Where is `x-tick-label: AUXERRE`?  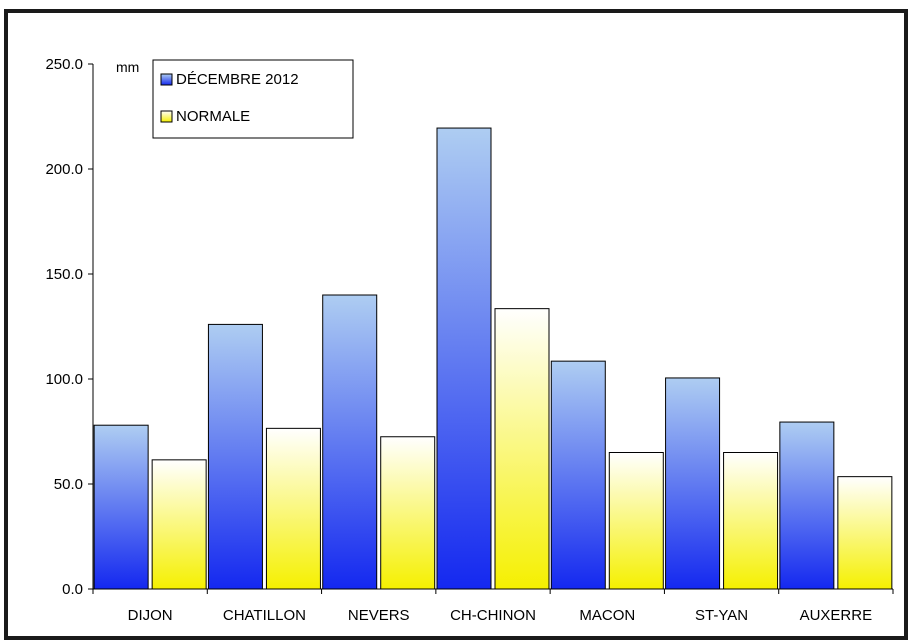
x-tick-label: AUXERRE is located at coordinates (836, 615).